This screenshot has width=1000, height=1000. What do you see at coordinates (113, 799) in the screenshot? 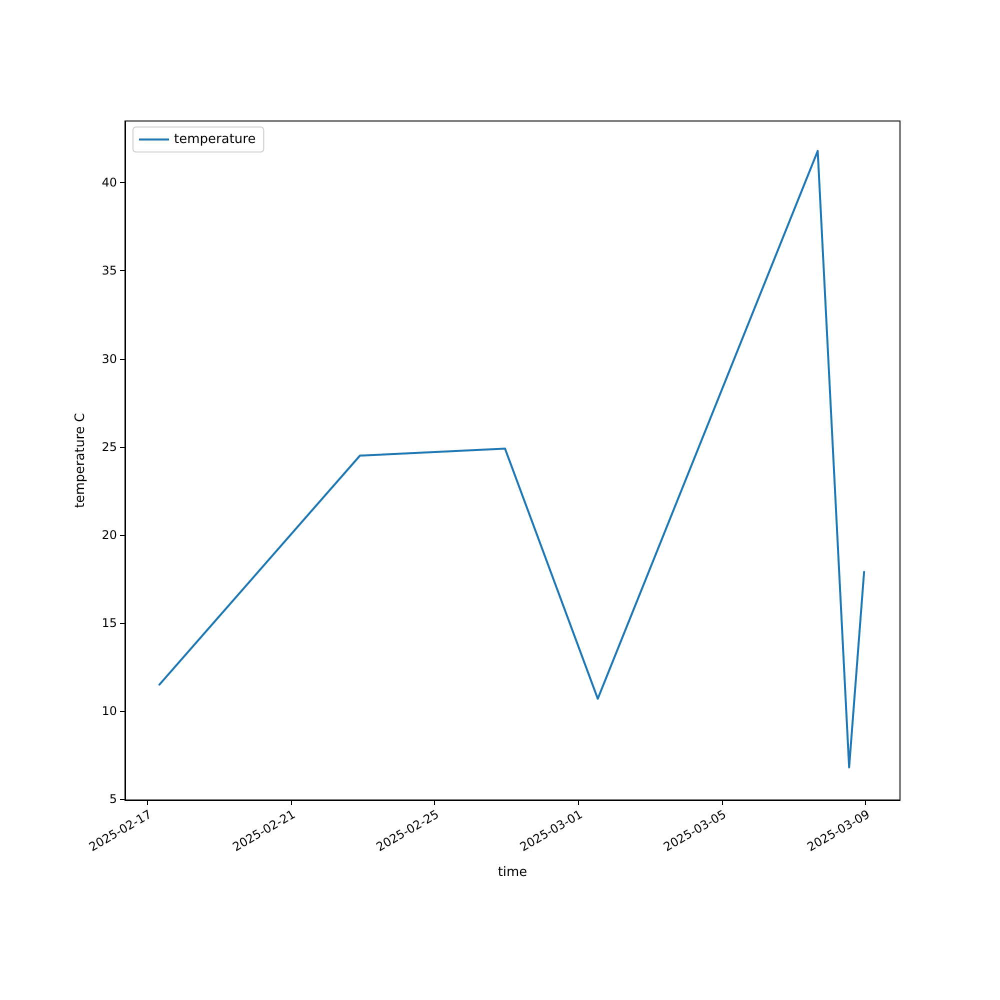
I see `y-tick-label: 5` at bounding box center [113, 799].